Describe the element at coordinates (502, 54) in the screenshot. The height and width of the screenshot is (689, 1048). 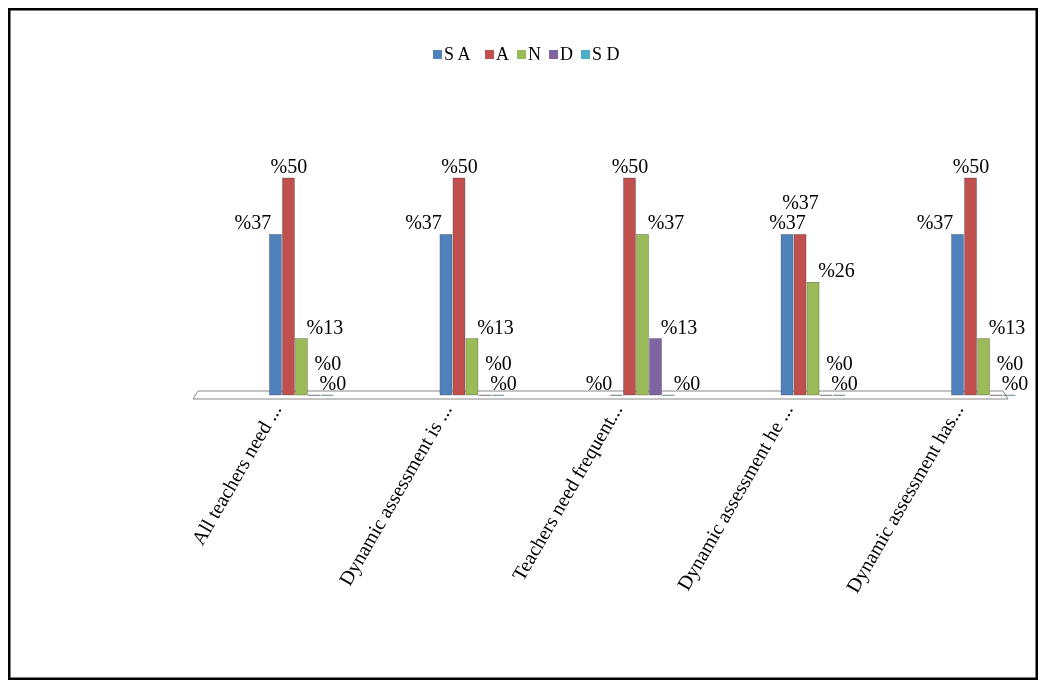
I see `legend-label: A` at that location.